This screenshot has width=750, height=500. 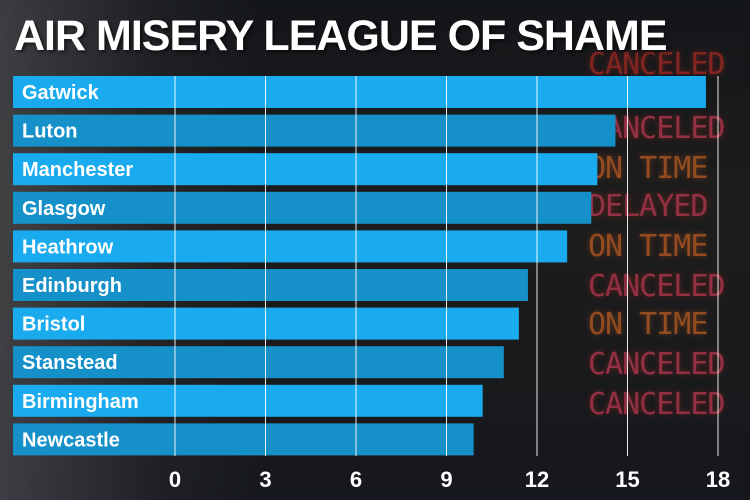 I want to click on x-tick-label: 9, so click(x=446, y=479).